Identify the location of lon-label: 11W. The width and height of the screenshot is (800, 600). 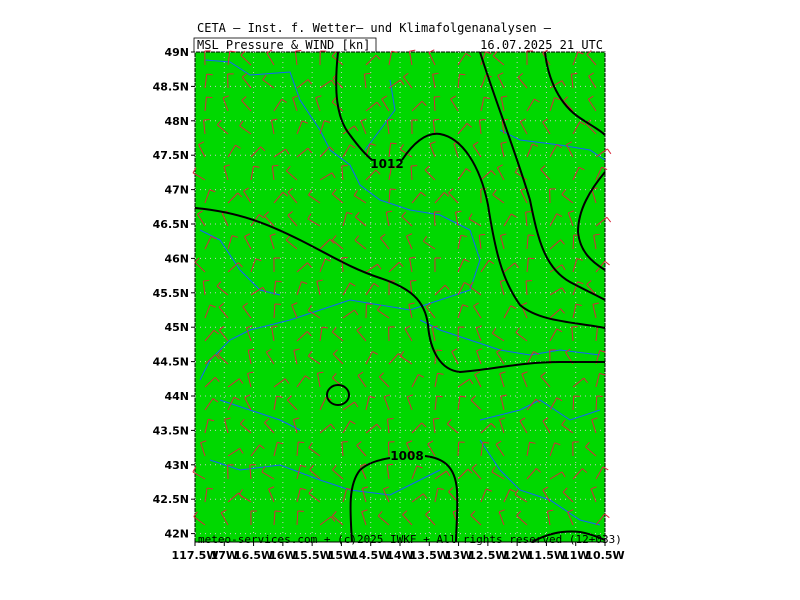
(575, 555).